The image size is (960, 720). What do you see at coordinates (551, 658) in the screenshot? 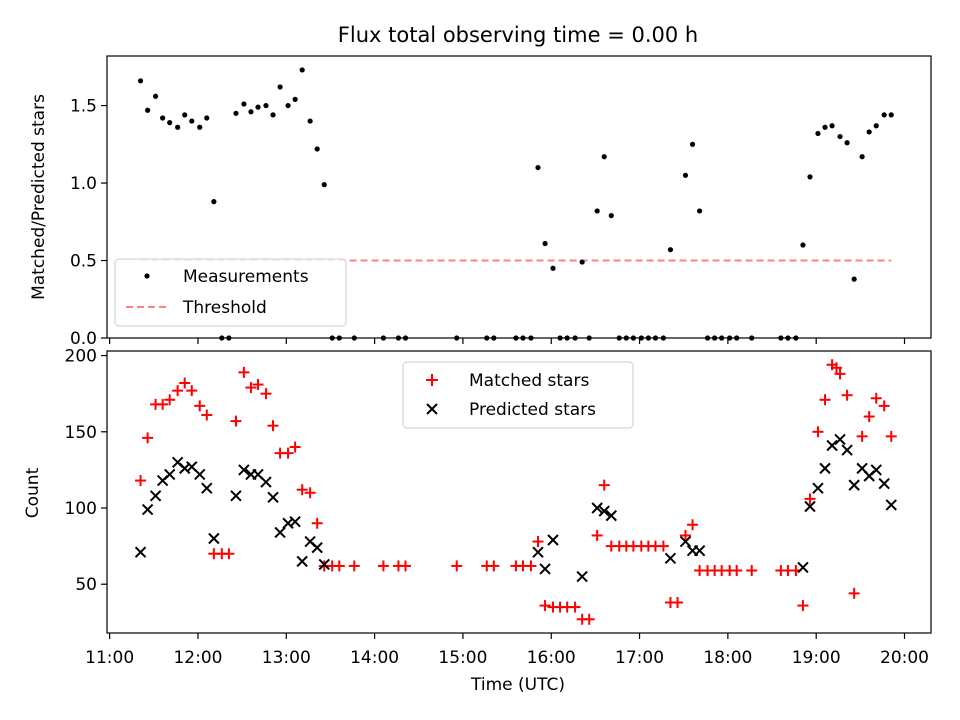
I see `count-x-tick-label: 16:00` at bounding box center [551, 658].